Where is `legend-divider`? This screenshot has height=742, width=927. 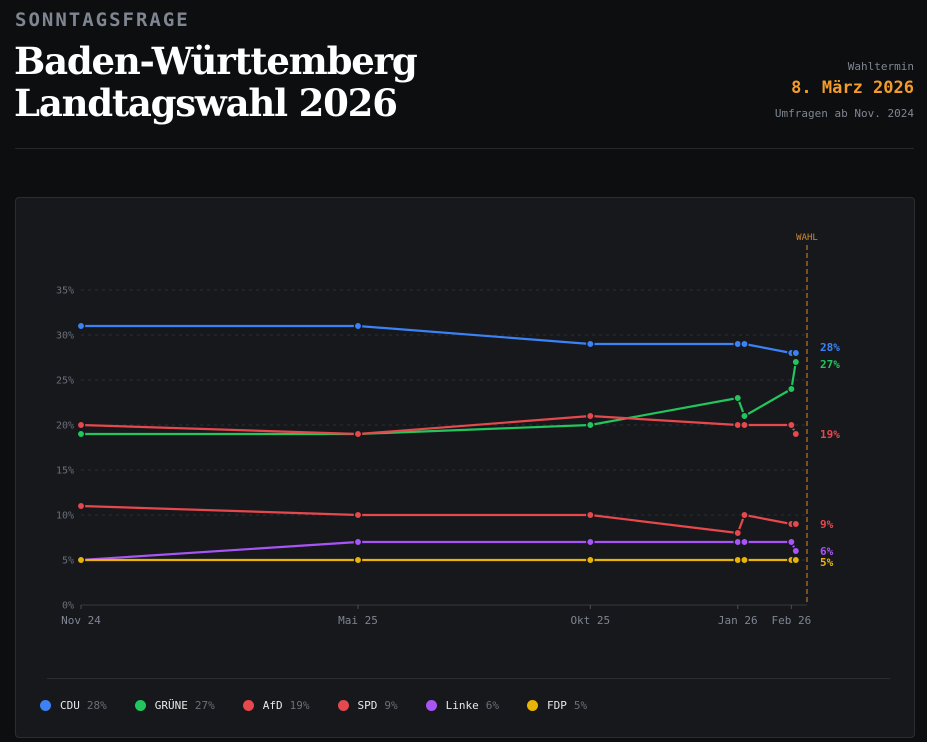 legend-divider is located at coordinates (468, 678).